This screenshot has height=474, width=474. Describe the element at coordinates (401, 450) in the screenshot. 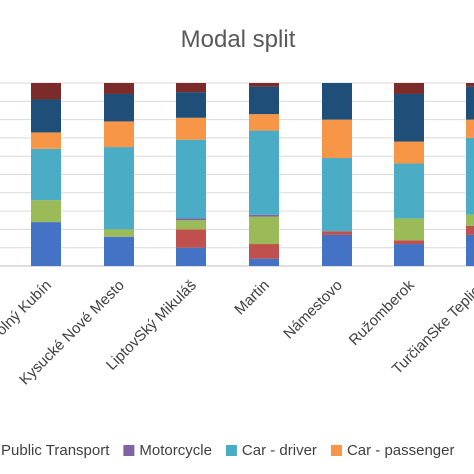

I see `legend-label: Car - passenger` at that location.